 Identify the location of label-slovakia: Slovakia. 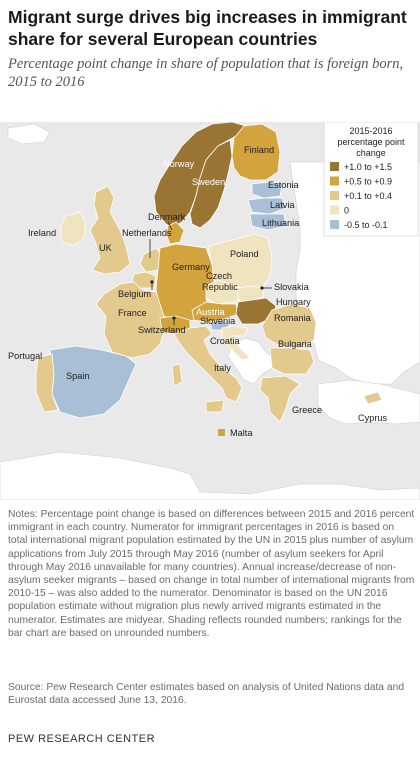
(292, 287).